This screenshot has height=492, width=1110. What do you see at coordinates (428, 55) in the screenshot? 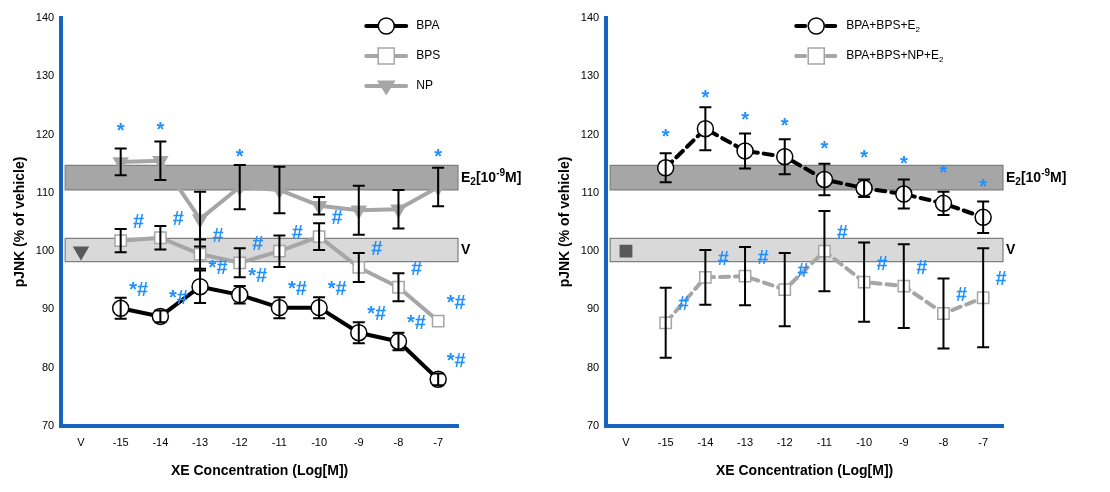
I see `legend-label: BPS` at bounding box center [428, 55].